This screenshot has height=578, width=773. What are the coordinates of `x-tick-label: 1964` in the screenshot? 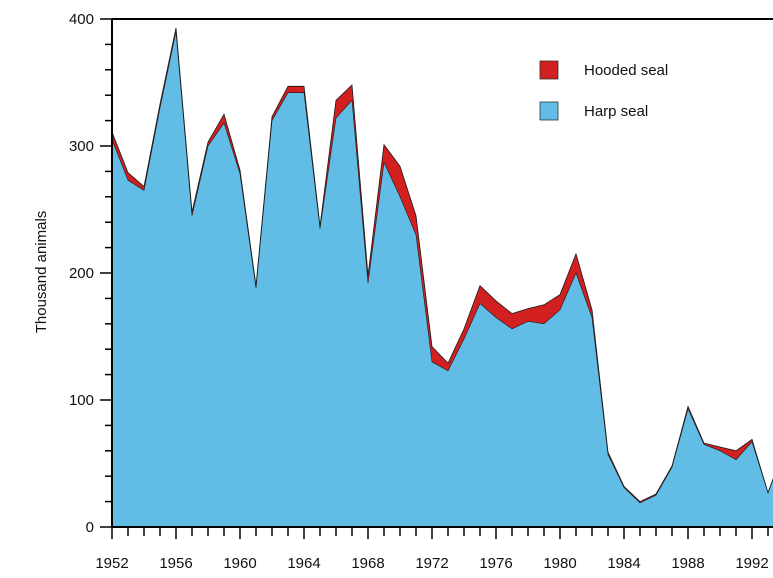 It's located at (303, 563).